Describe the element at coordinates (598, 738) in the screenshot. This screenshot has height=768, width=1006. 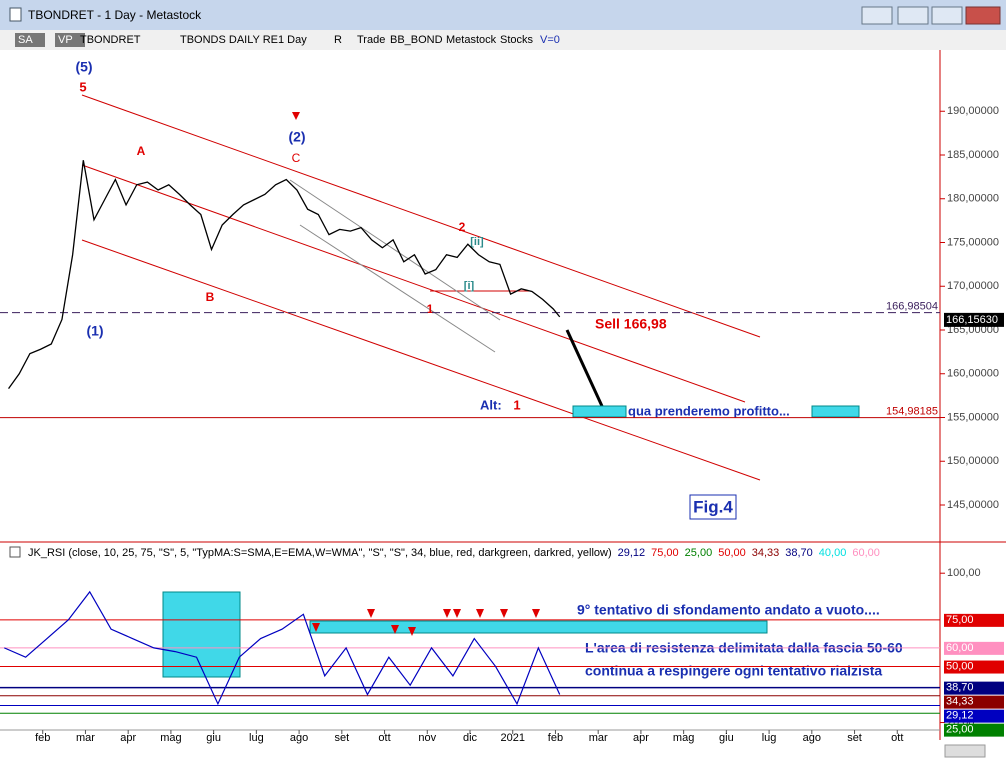
I see `x-tick-label: mar` at that location.